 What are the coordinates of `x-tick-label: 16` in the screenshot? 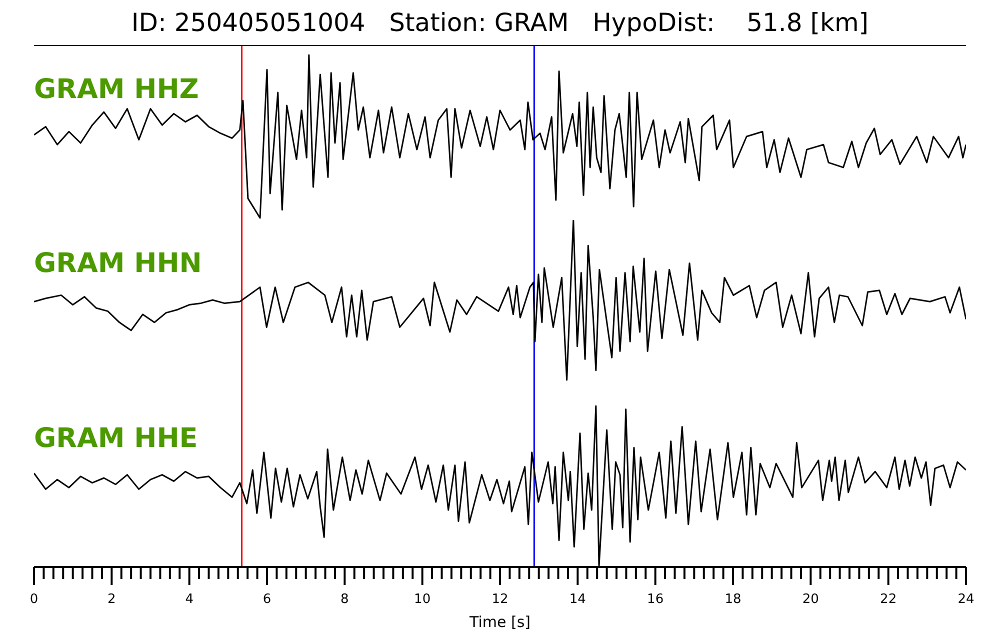 It's located at (655, 599).